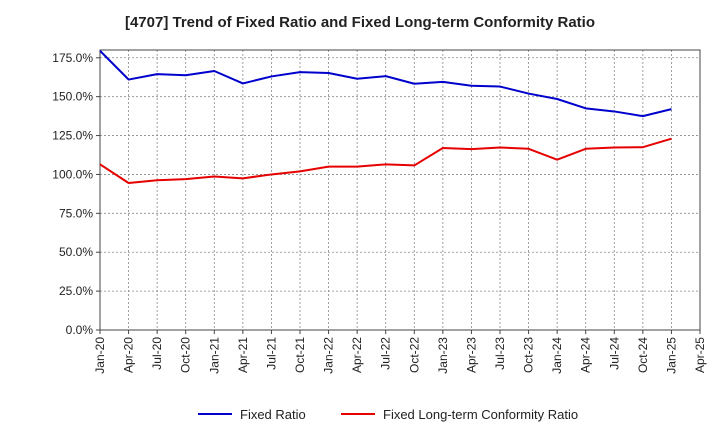 This screenshot has width=720, height=440. I want to click on legend-label: Fixed Ratio, so click(273, 414).